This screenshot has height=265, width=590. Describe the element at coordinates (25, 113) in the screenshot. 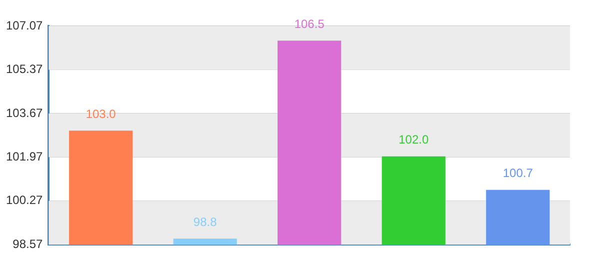

I see `y-tick-label: 103.67` at that location.